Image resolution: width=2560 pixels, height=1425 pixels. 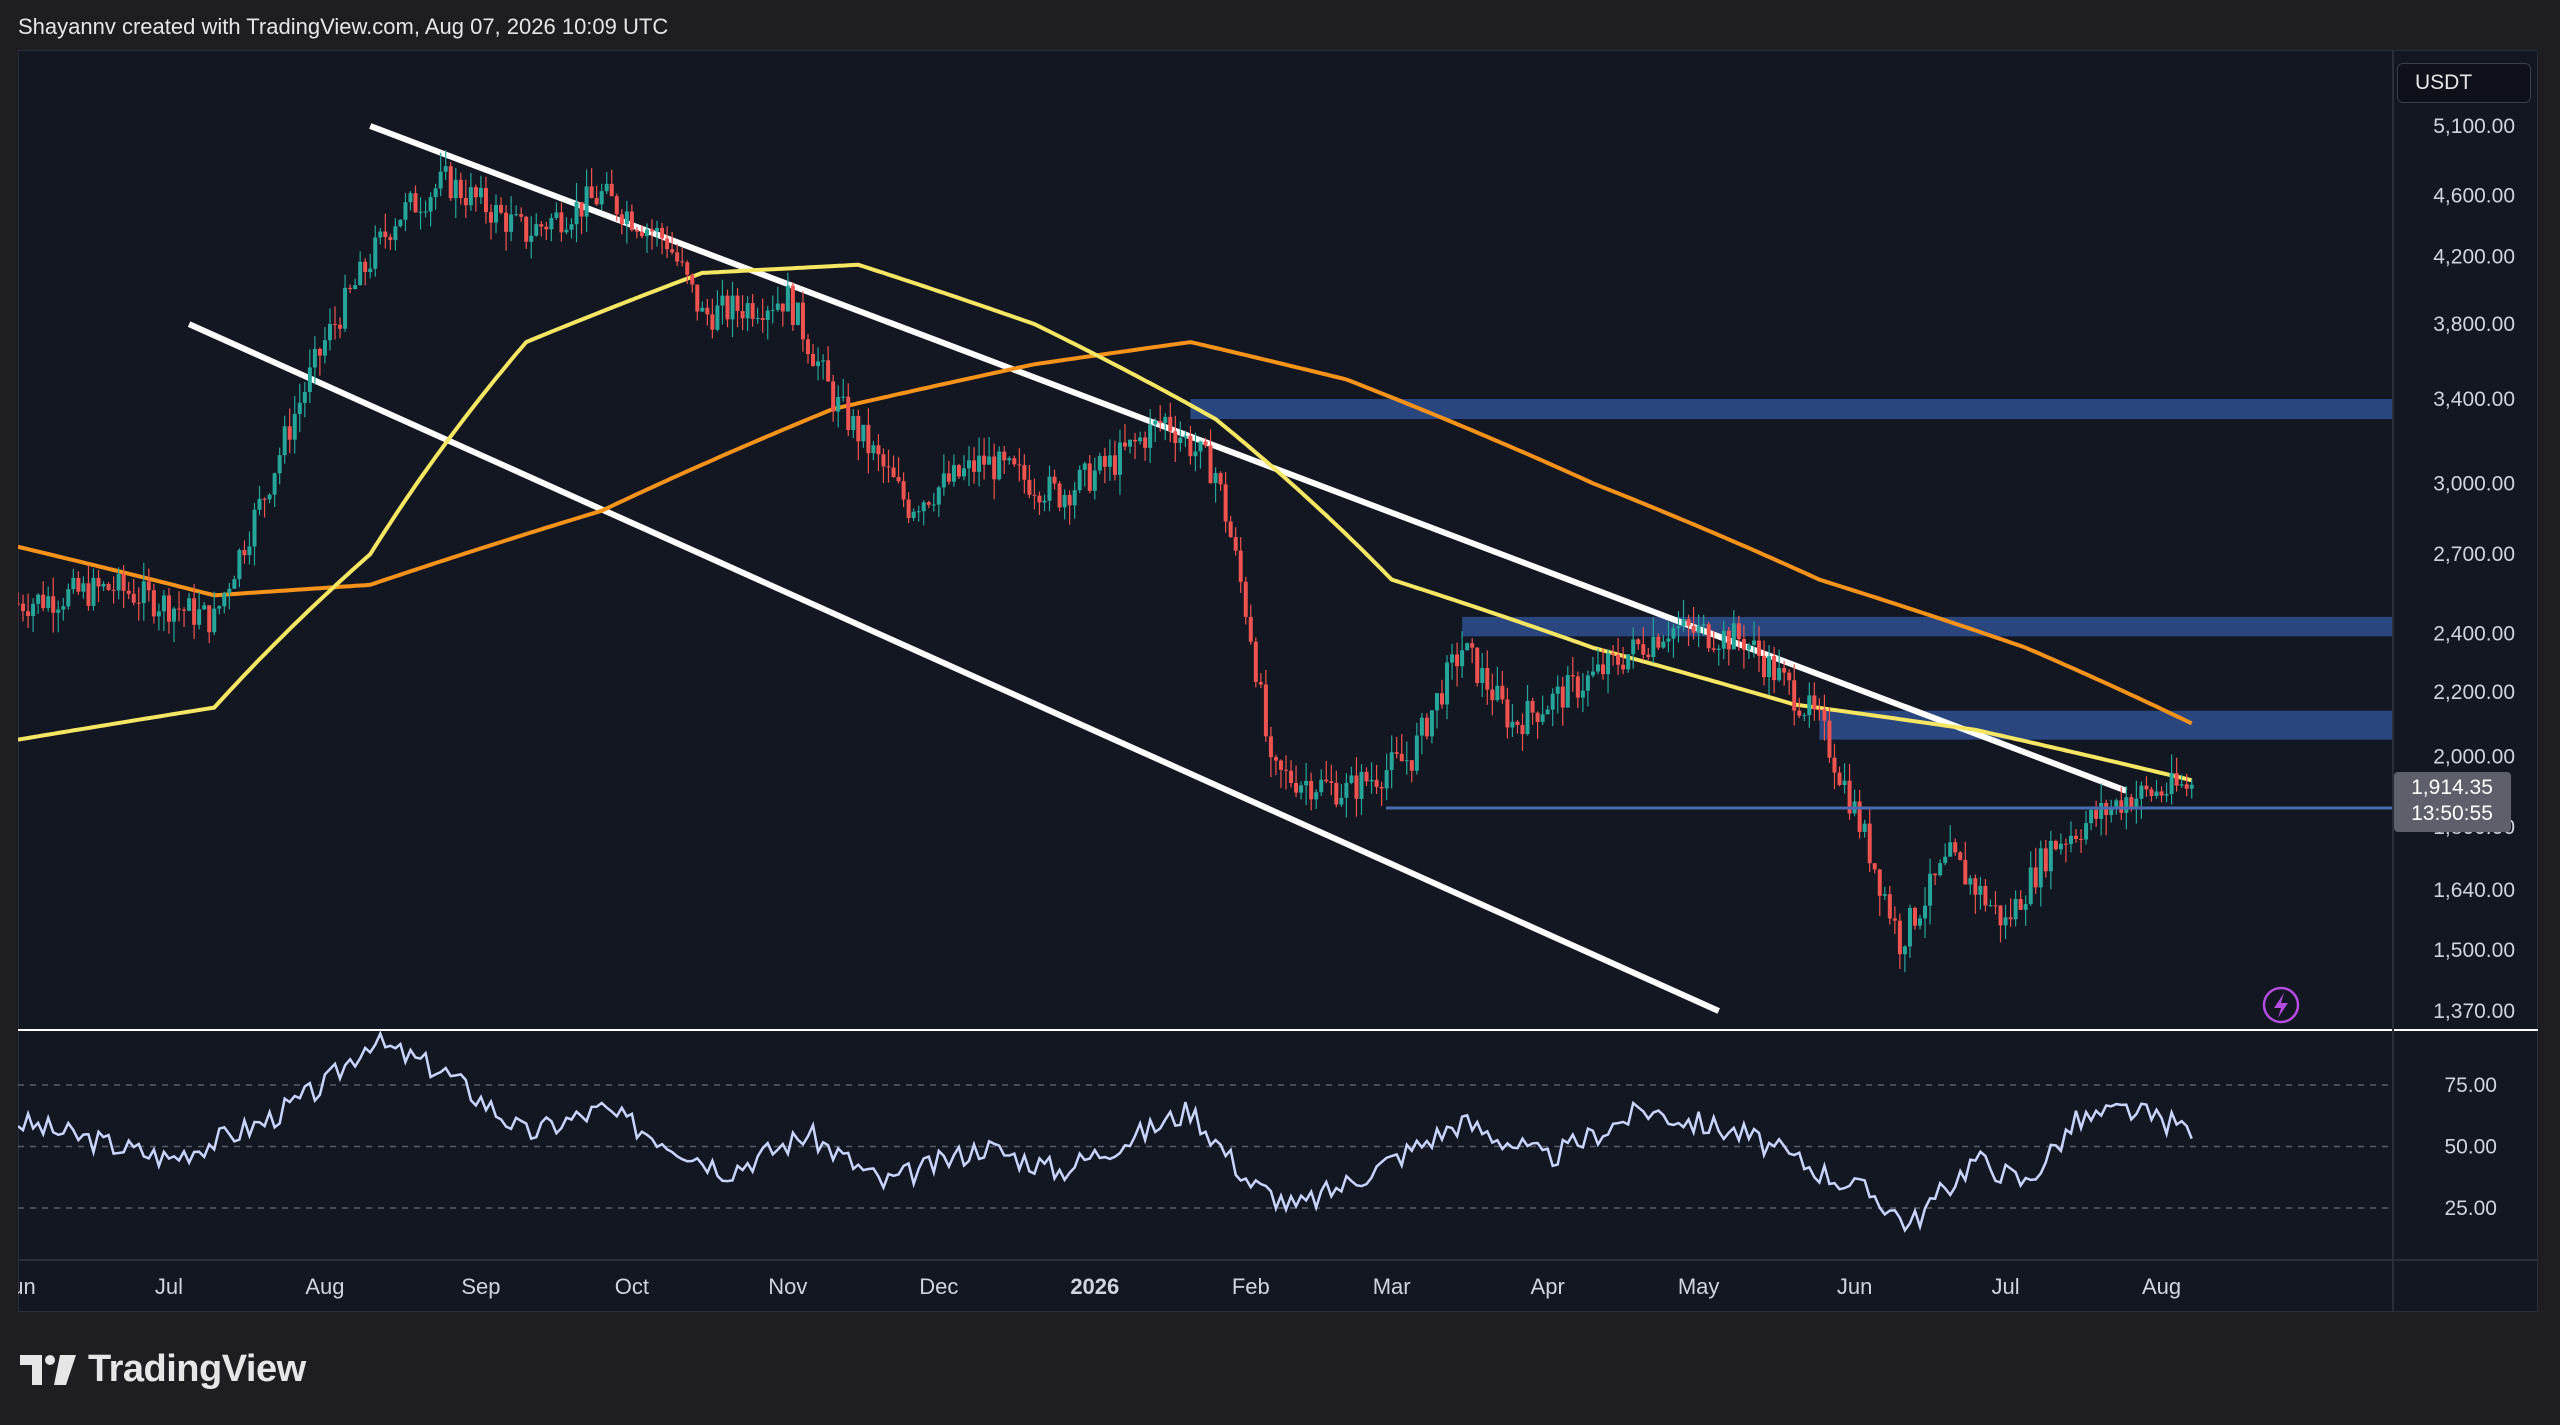 What do you see at coordinates (2474, 126) in the screenshot?
I see `price-tick-label: 5,100.00` at bounding box center [2474, 126].